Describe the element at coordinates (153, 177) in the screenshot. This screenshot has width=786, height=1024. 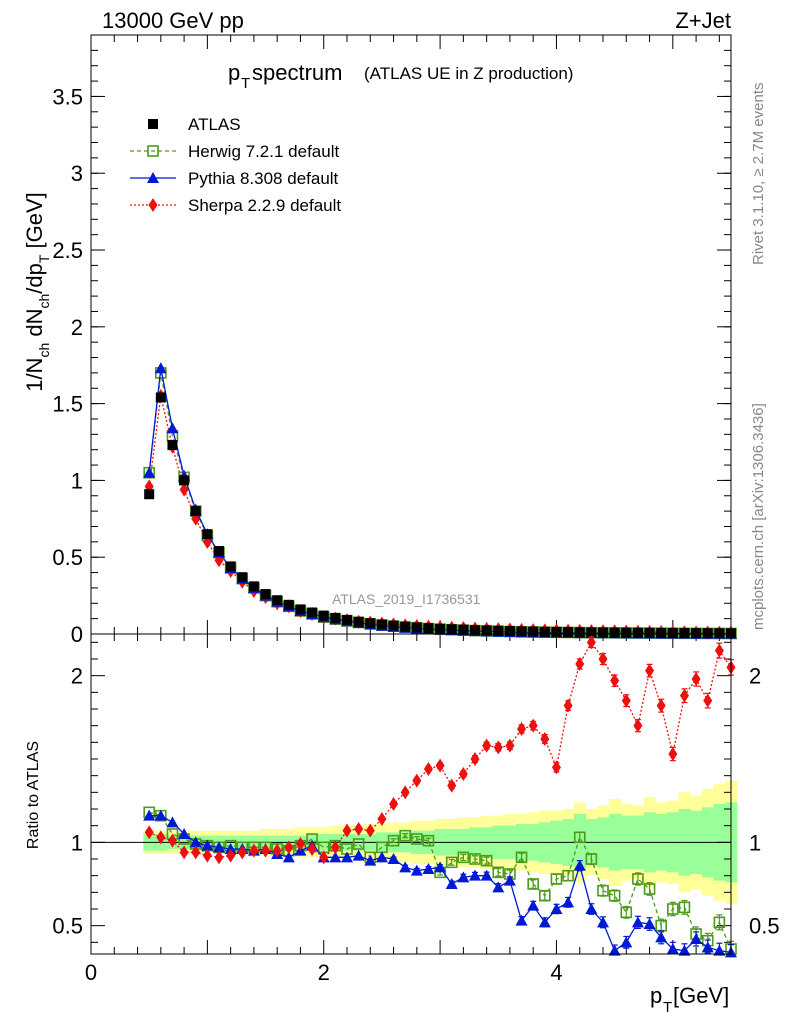
I see `legend-marker-pythia` at that location.